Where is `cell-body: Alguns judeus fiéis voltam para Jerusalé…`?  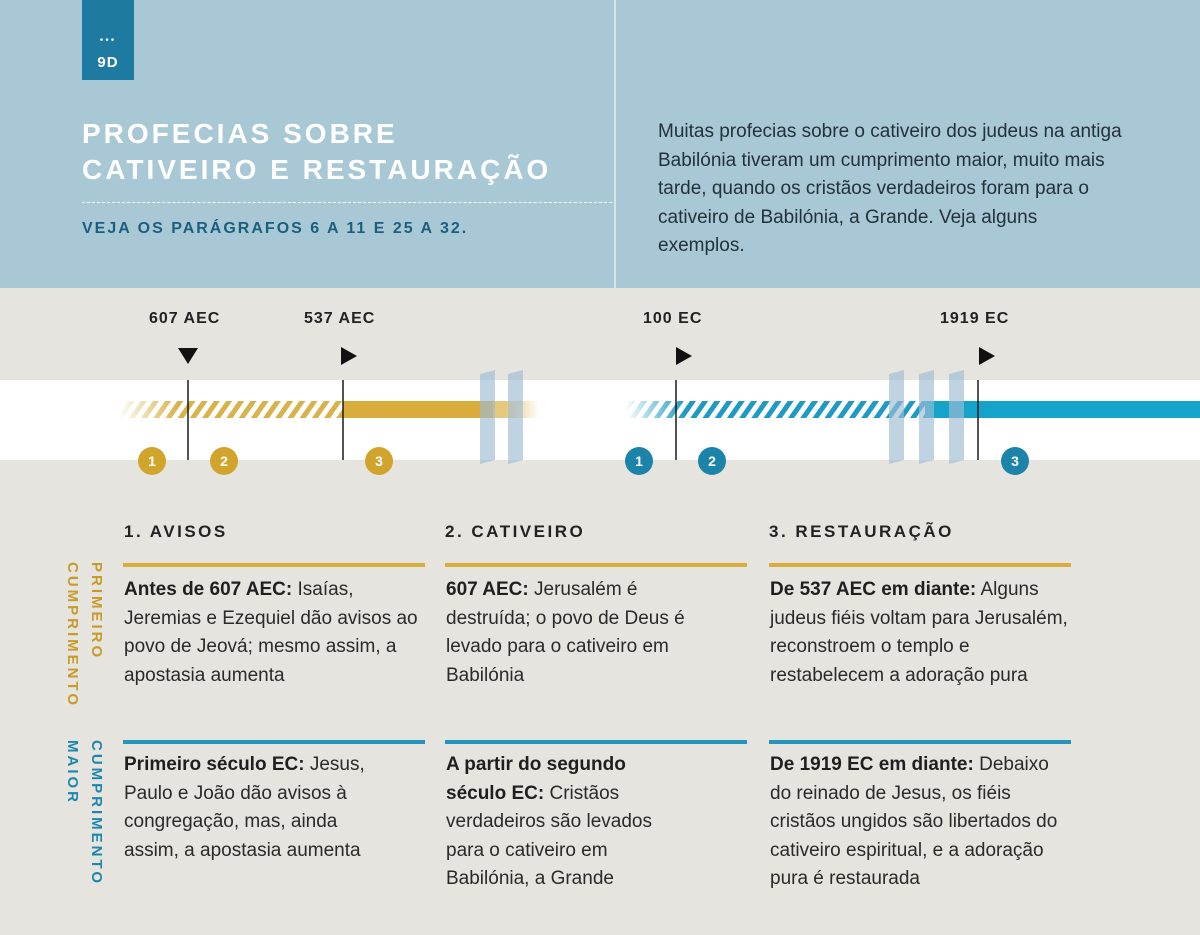 cell-body: Alguns judeus fiéis voltam para Jerusalé… is located at coordinates (919, 632).